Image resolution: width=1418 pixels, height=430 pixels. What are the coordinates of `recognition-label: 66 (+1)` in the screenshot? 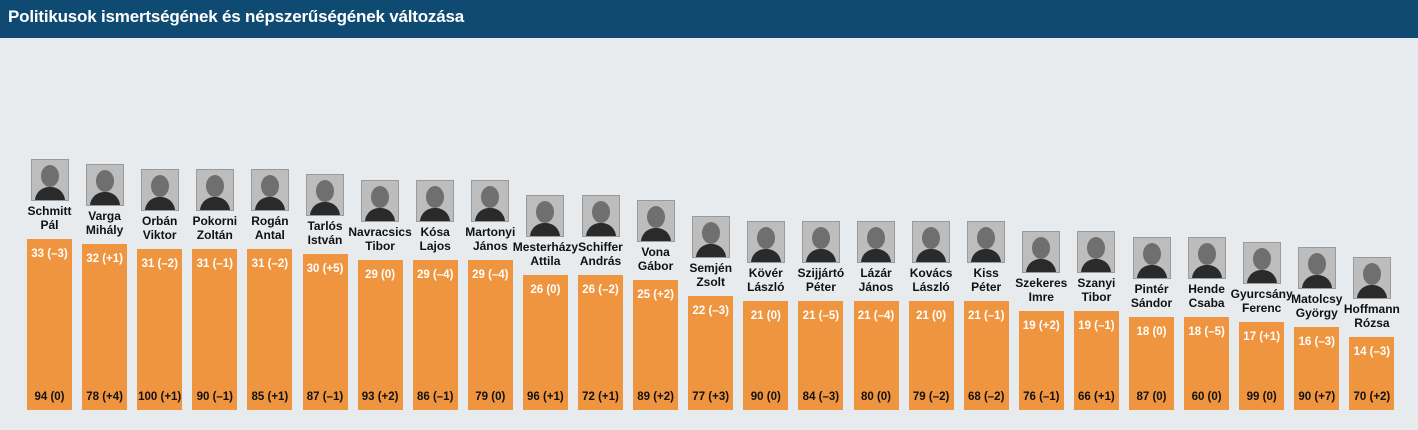 It's located at (1096, 396).